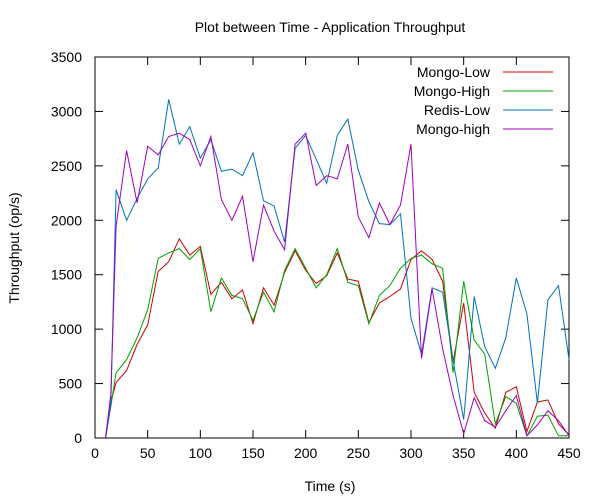 This screenshot has height=500, width=600. What do you see at coordinates (453, 129) in the screenshot?
I see `legend-label: Mongo-high` at bounding box center [453, 129].